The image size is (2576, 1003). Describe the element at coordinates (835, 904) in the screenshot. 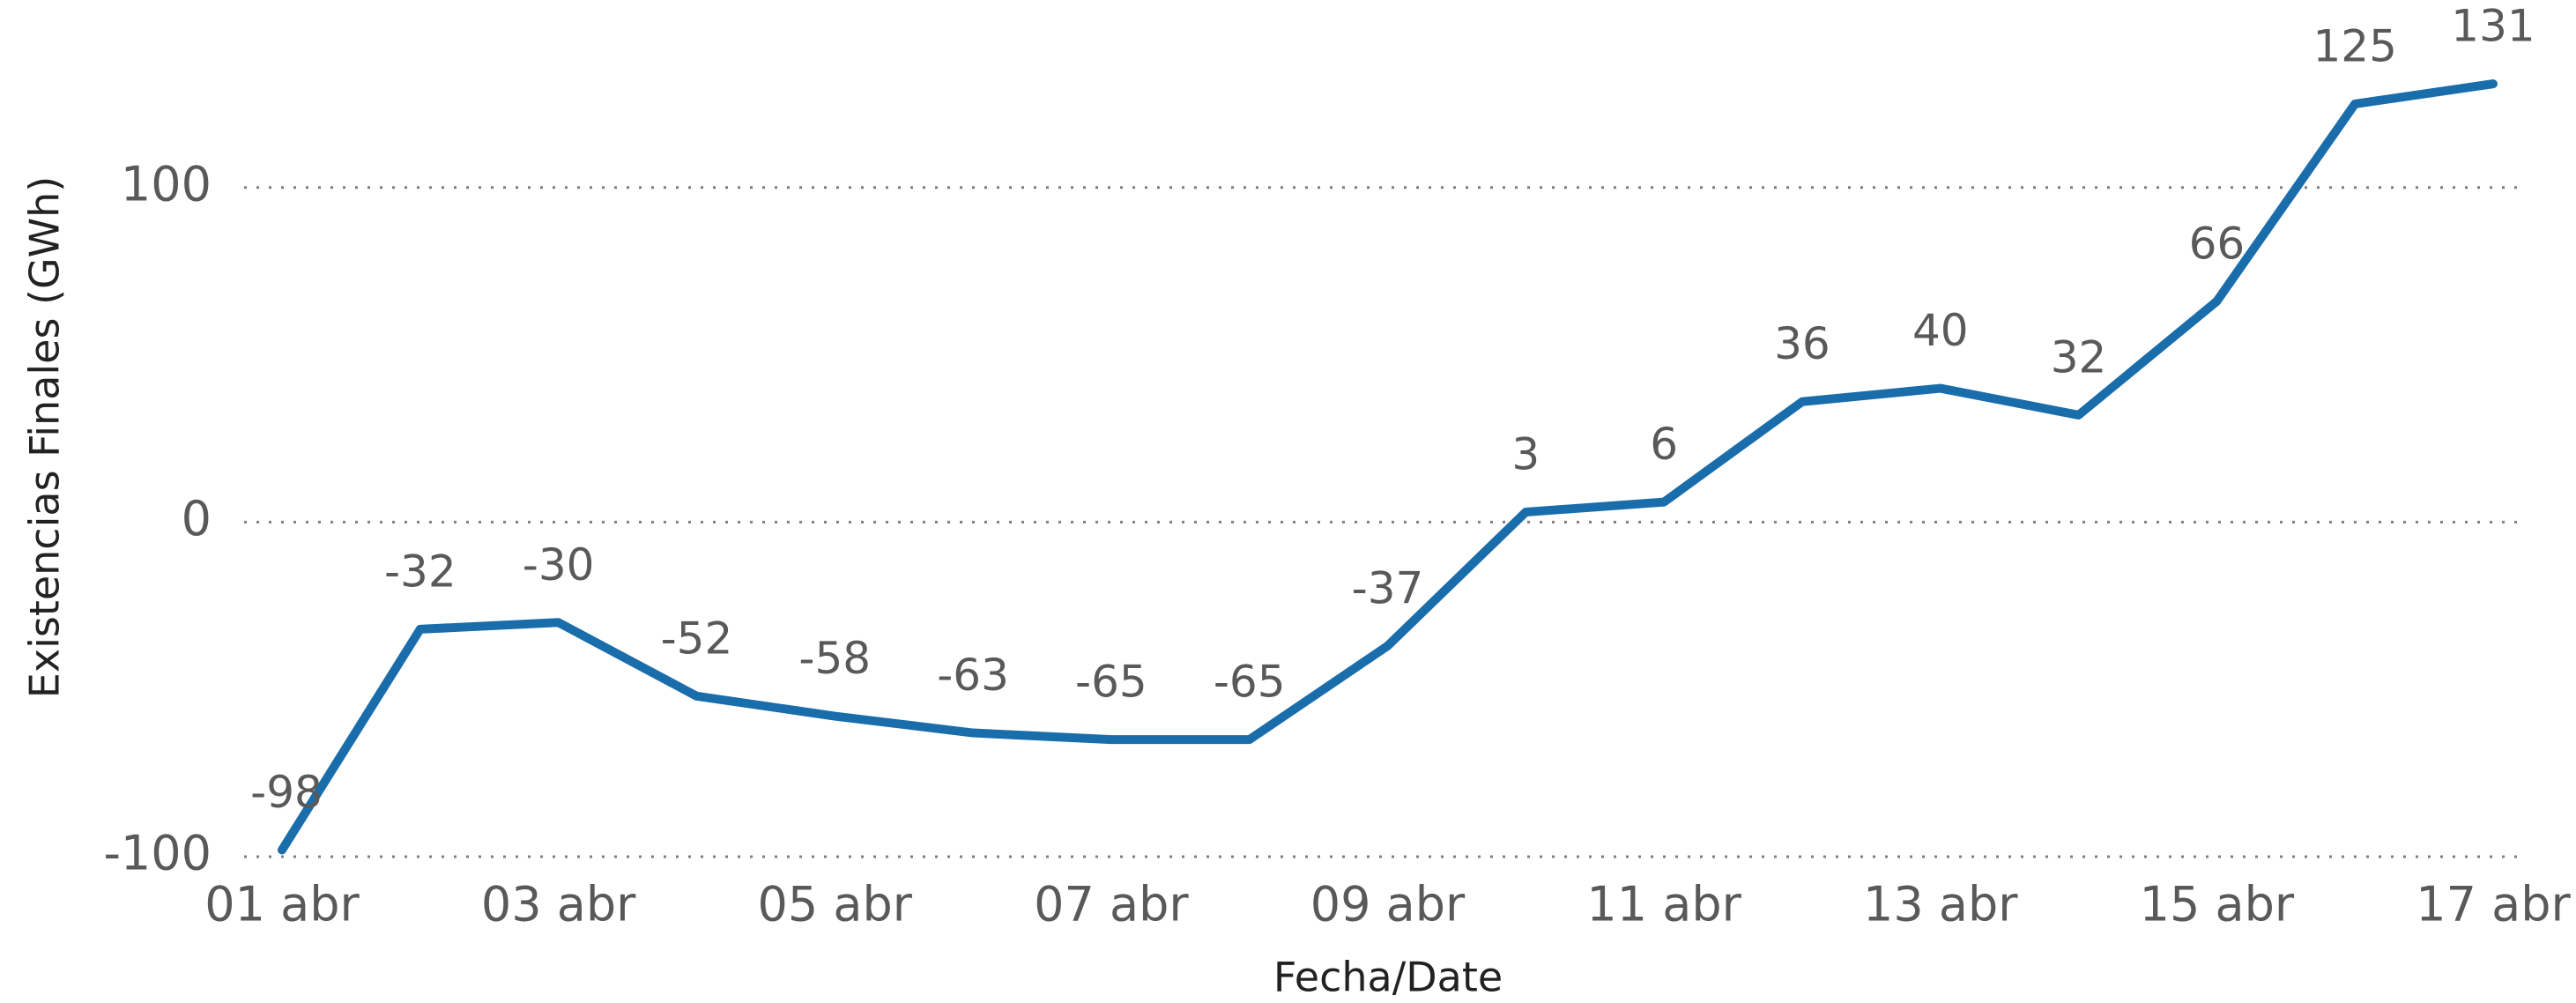

I see `x-tick-label: 05 abr` at that location.